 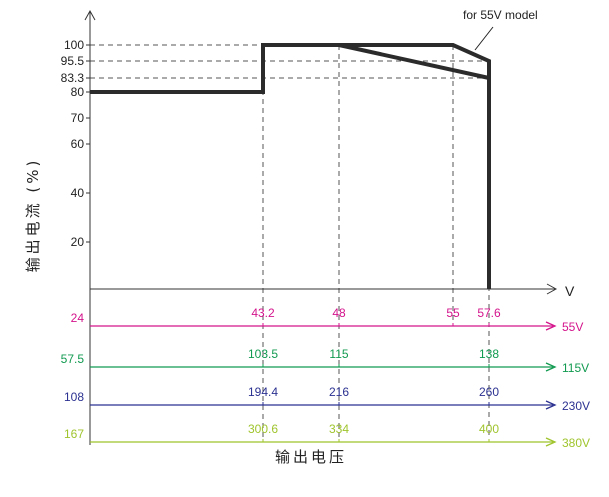 I want to click on scale-model-label: 230V, so click(x=576, y=406).